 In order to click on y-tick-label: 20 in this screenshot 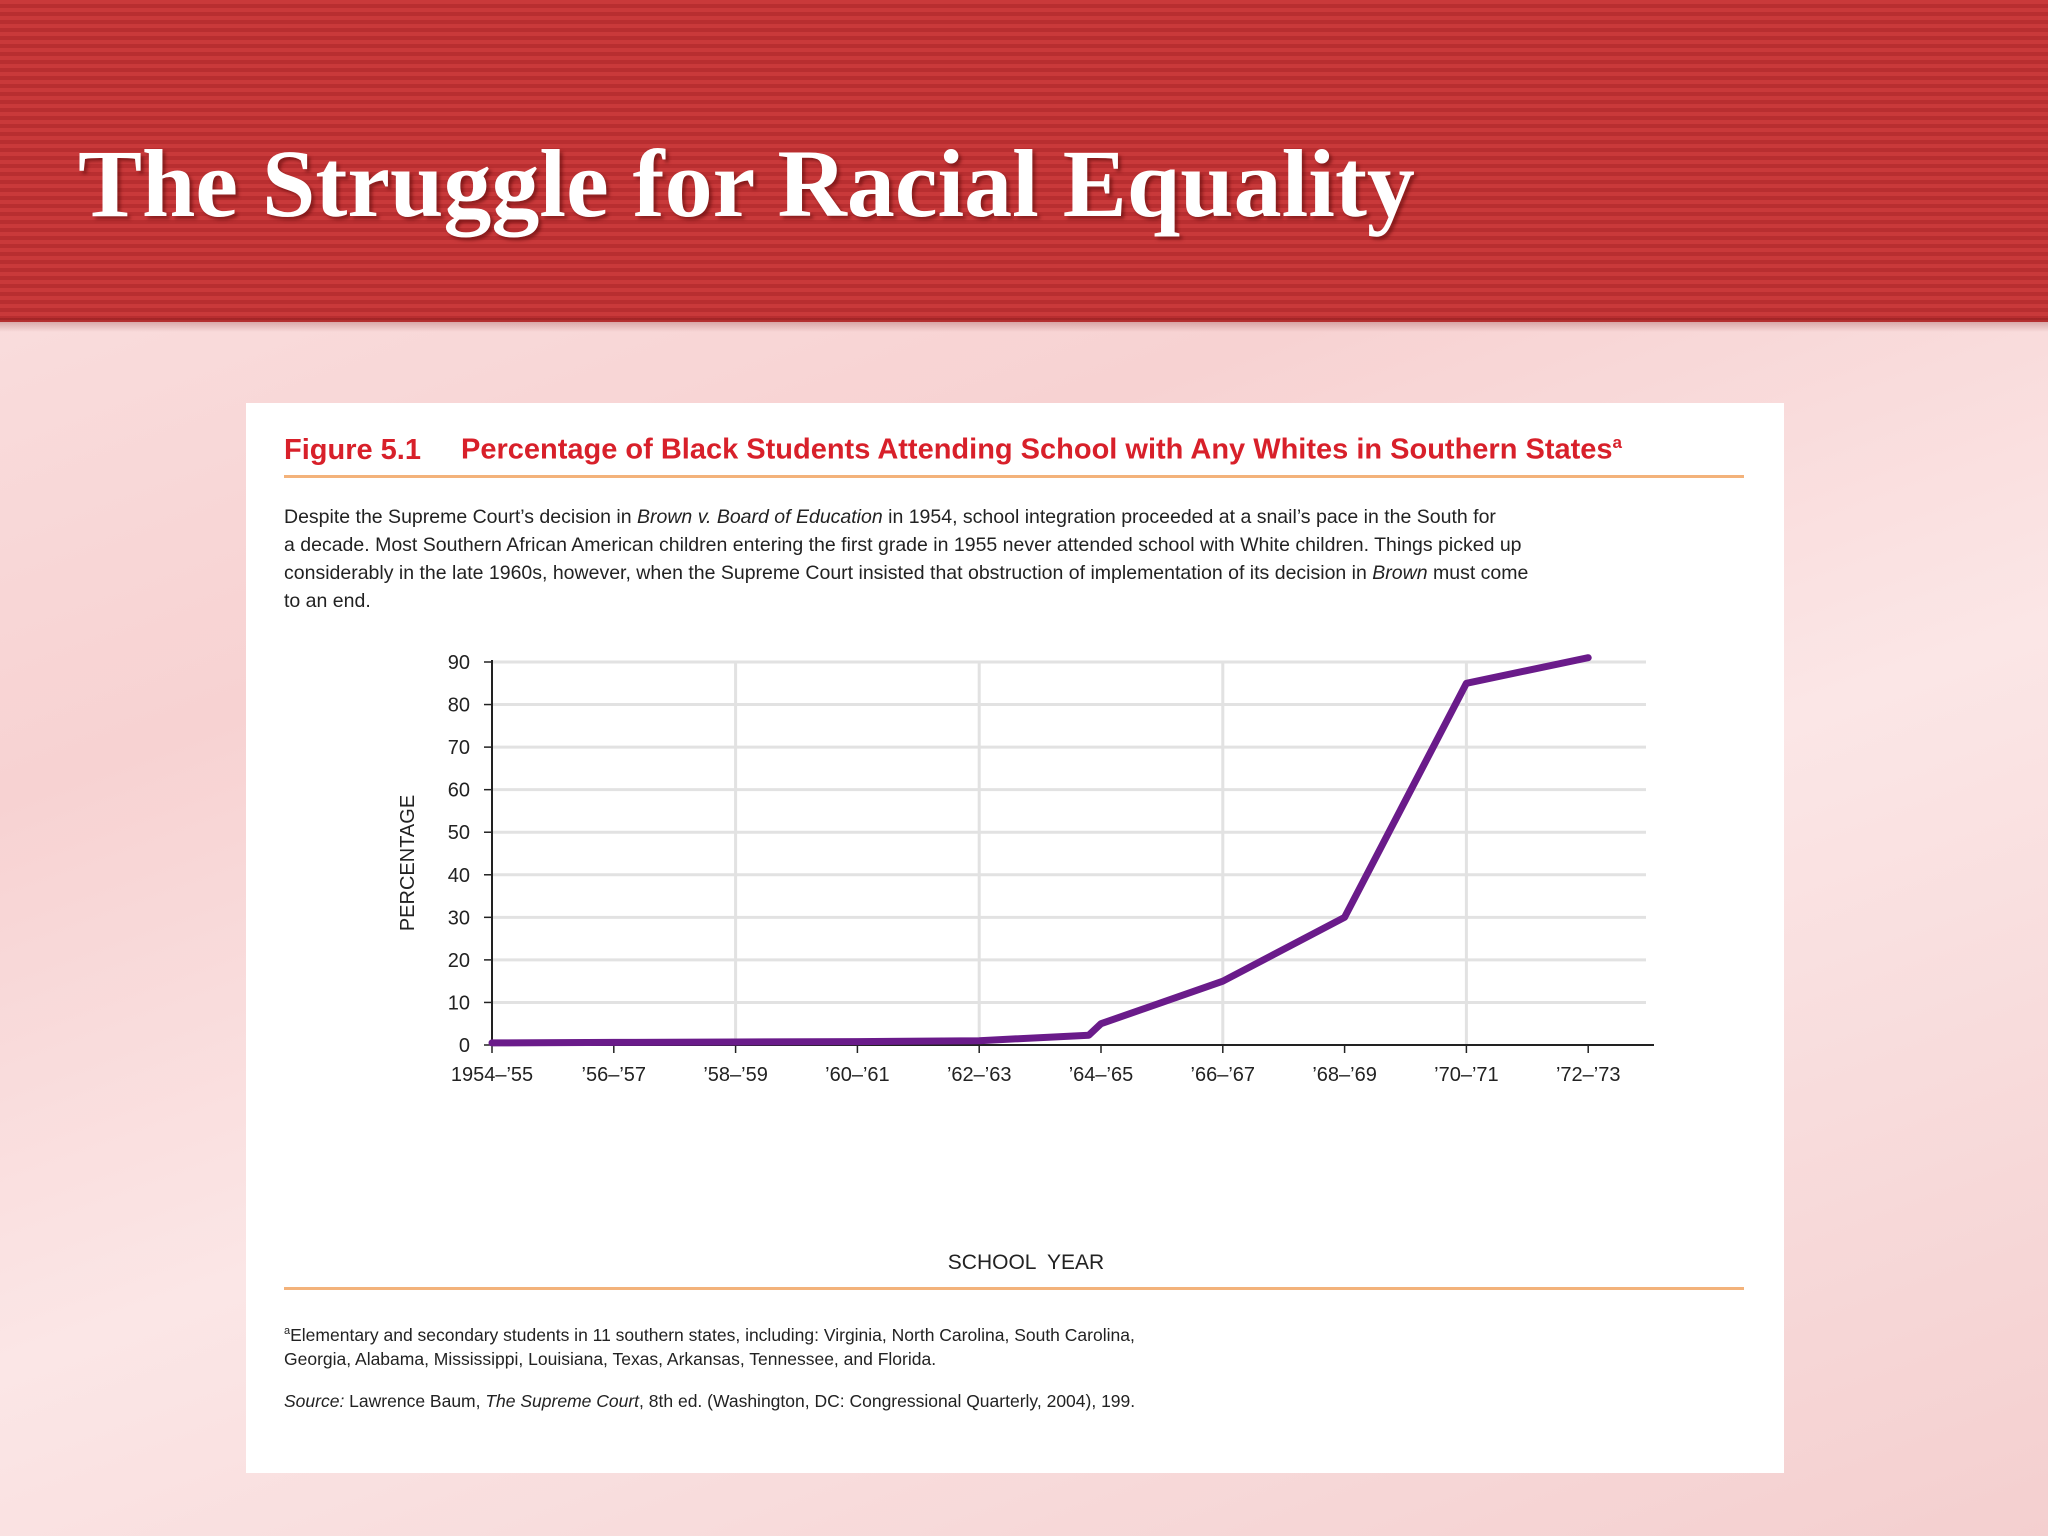, I will do `click(459, 961)`.